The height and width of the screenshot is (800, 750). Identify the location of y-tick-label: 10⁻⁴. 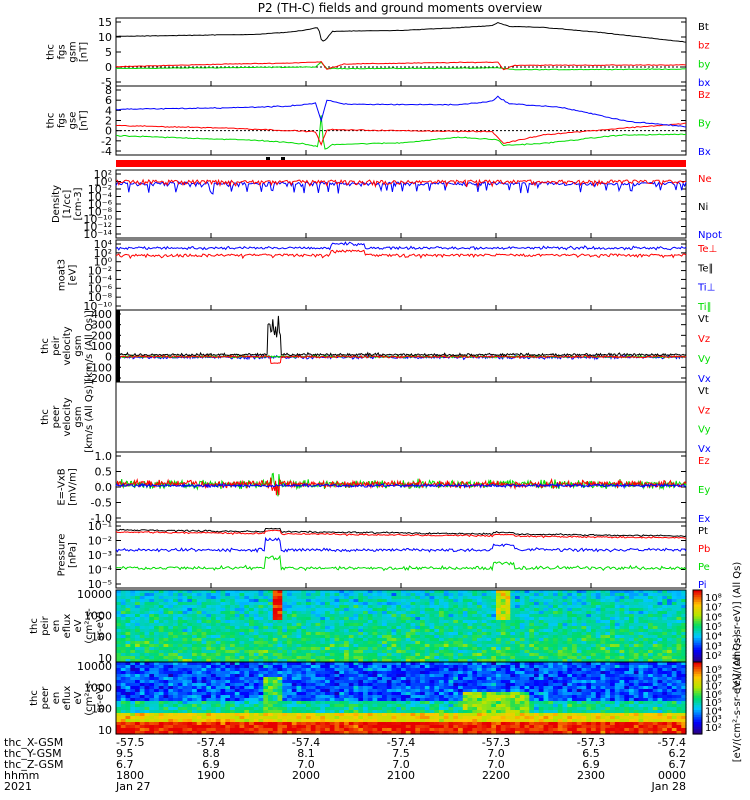
(100, 279).